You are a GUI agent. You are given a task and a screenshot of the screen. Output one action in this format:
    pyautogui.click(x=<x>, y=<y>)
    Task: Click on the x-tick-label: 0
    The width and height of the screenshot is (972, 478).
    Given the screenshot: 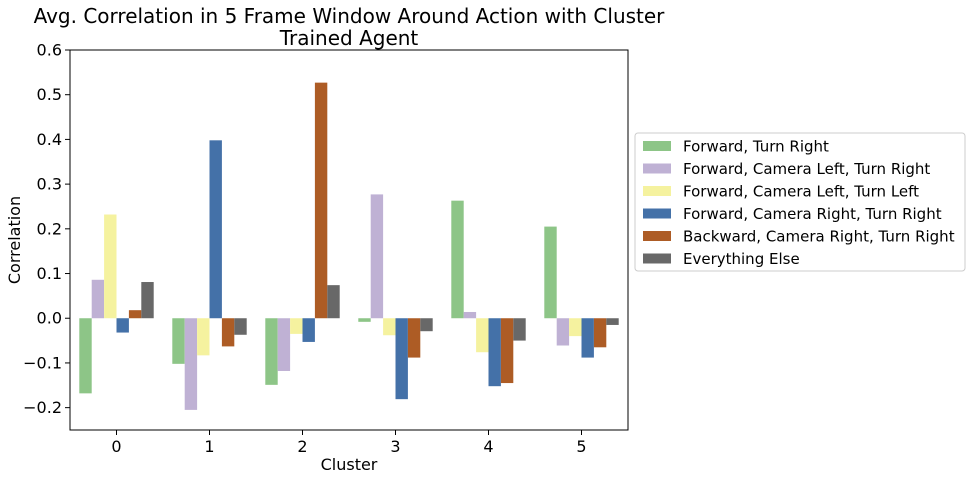 What is the action you would take?
    pyautogui.click(x=116, y=446)
    